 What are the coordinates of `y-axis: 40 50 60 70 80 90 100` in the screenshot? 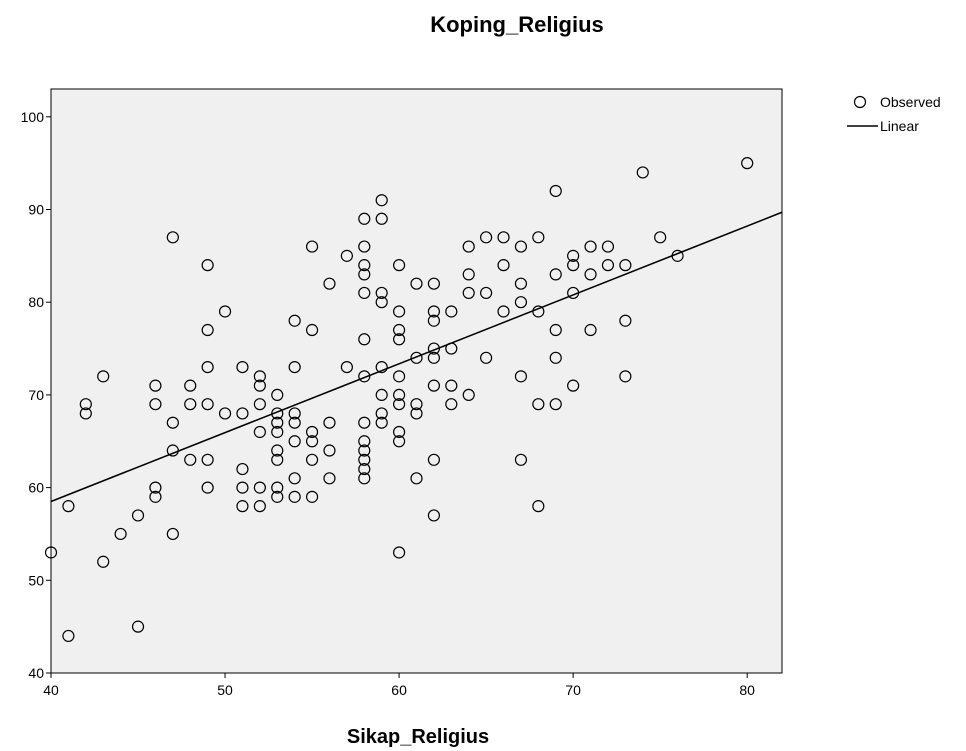 It's located at (36, 395).